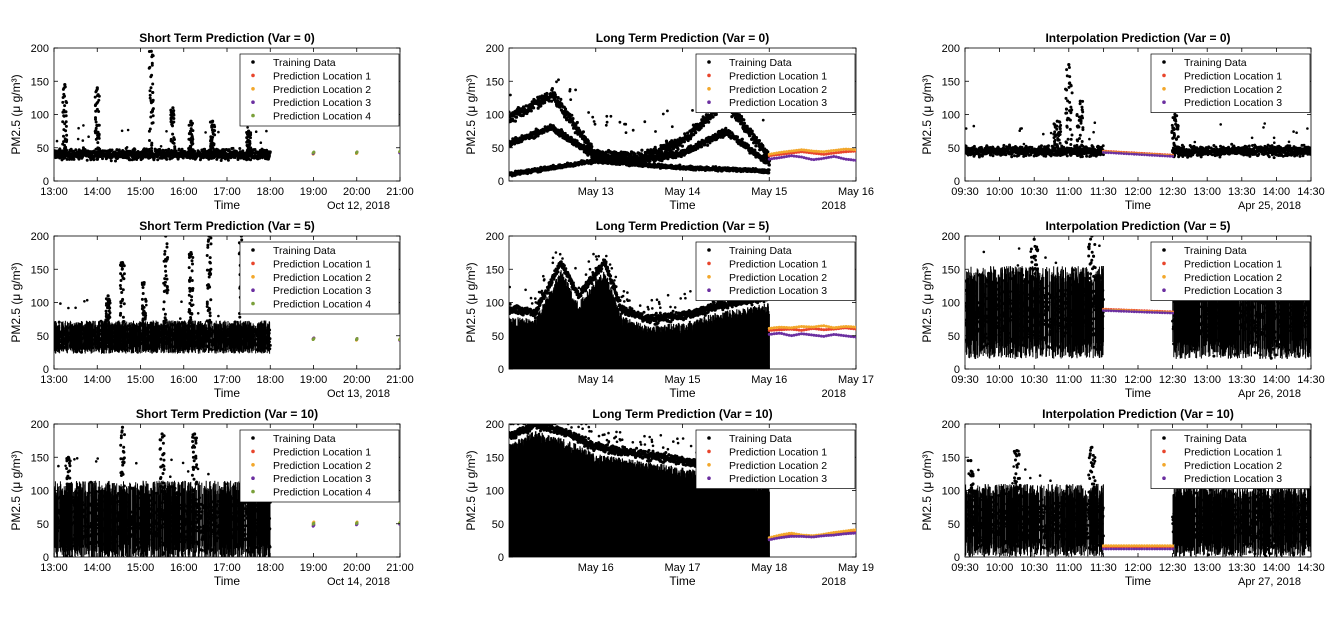  I want to click on legend-label: Prediction Location 1, so click(778, 76).